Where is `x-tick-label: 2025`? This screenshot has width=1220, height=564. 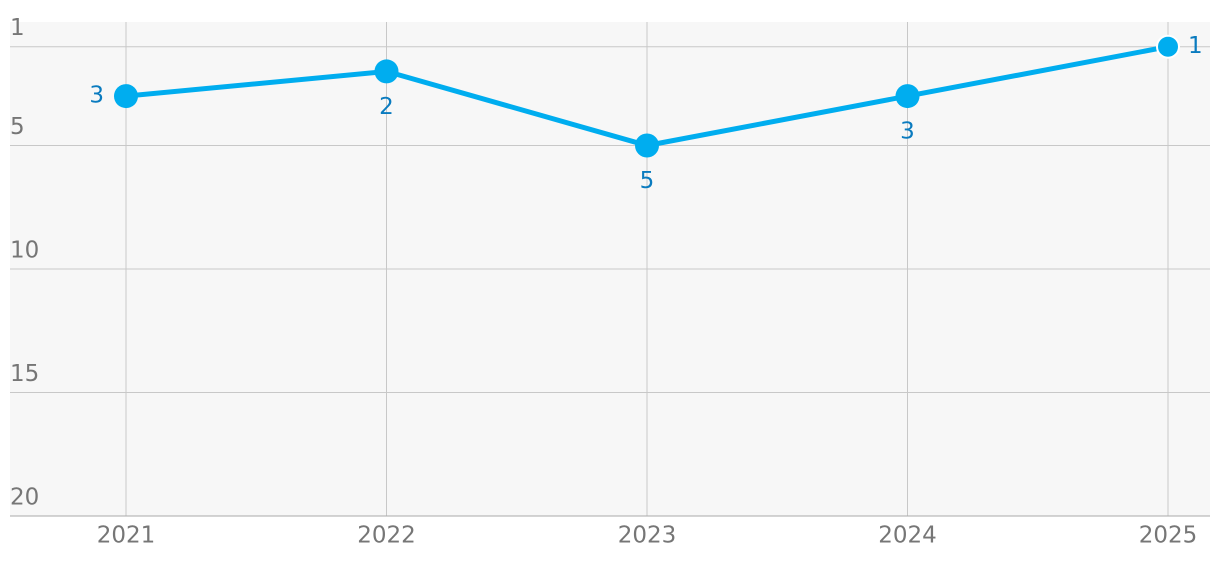 x-tick-label: 2025 is located at coordinates (1168, 536).